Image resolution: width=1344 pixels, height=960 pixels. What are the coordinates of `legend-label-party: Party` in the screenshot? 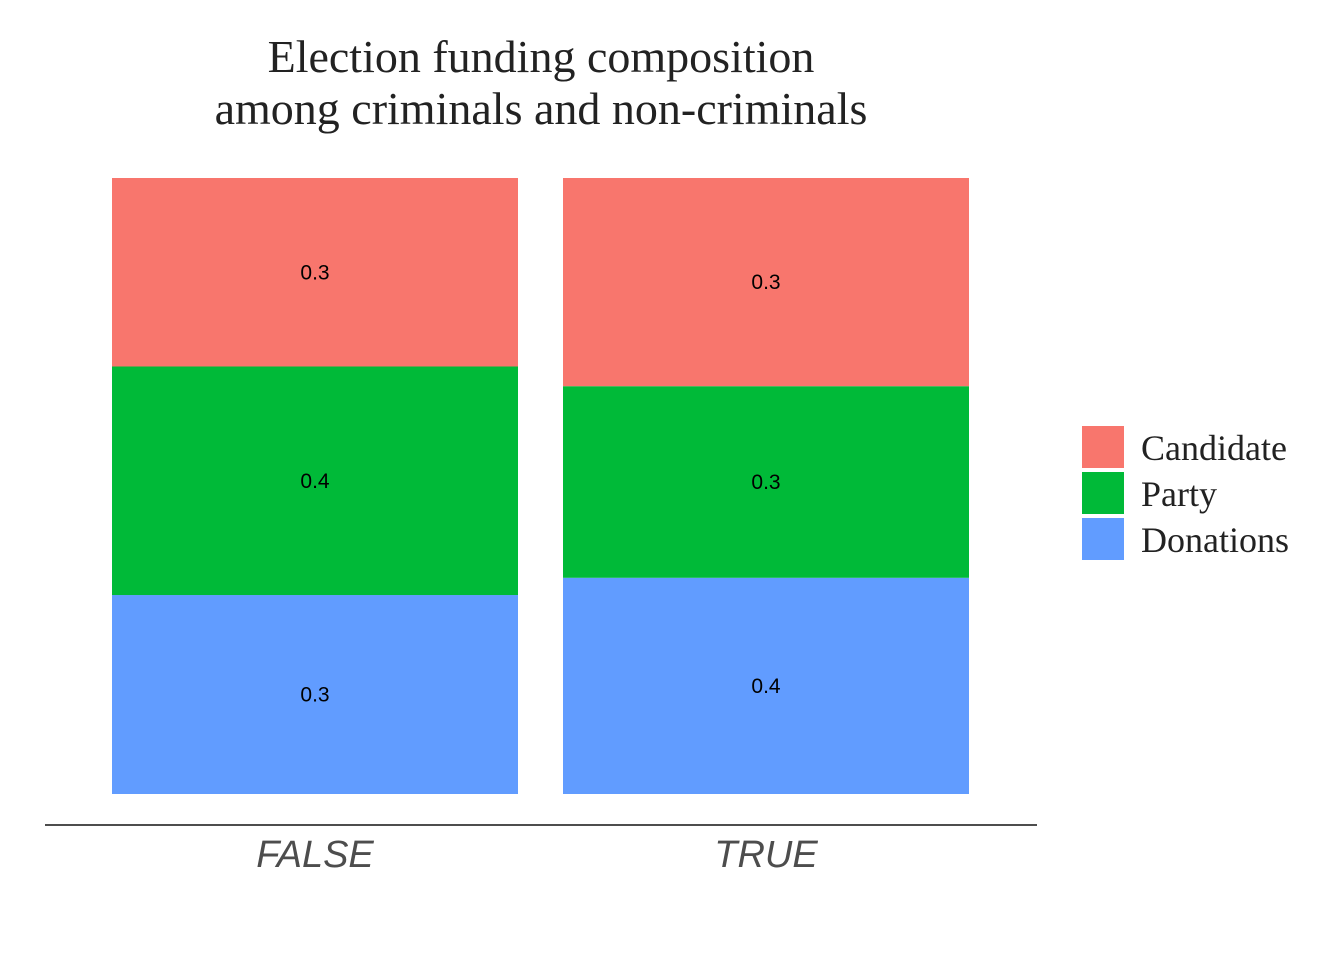 It's located at (1179, 494).